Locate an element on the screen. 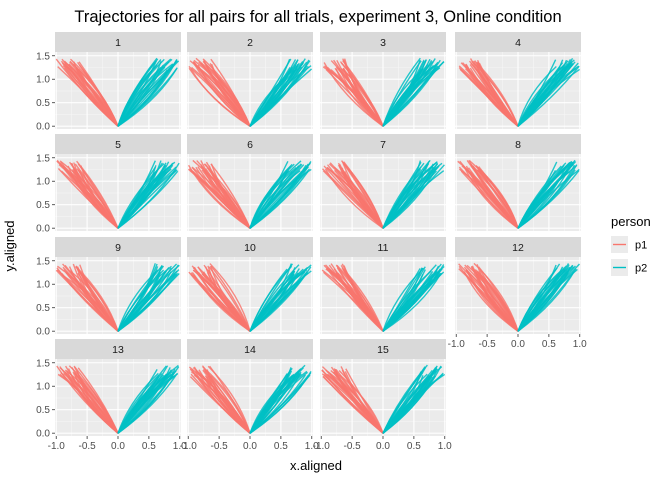  facet-panel-8: 8 is located at coordinates (518, 182).